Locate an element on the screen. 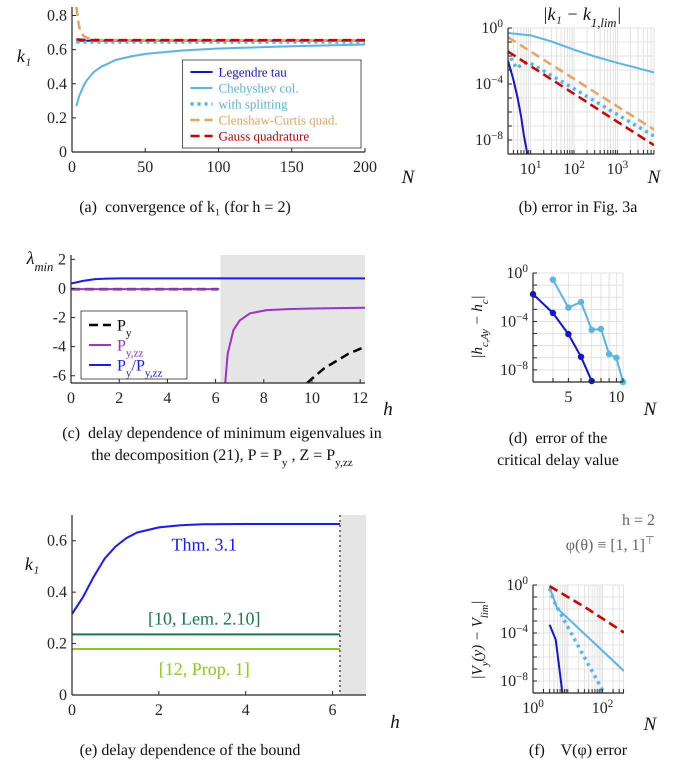  x-tick-label: 10$^{1}$ is located at coordinates (531, 168).